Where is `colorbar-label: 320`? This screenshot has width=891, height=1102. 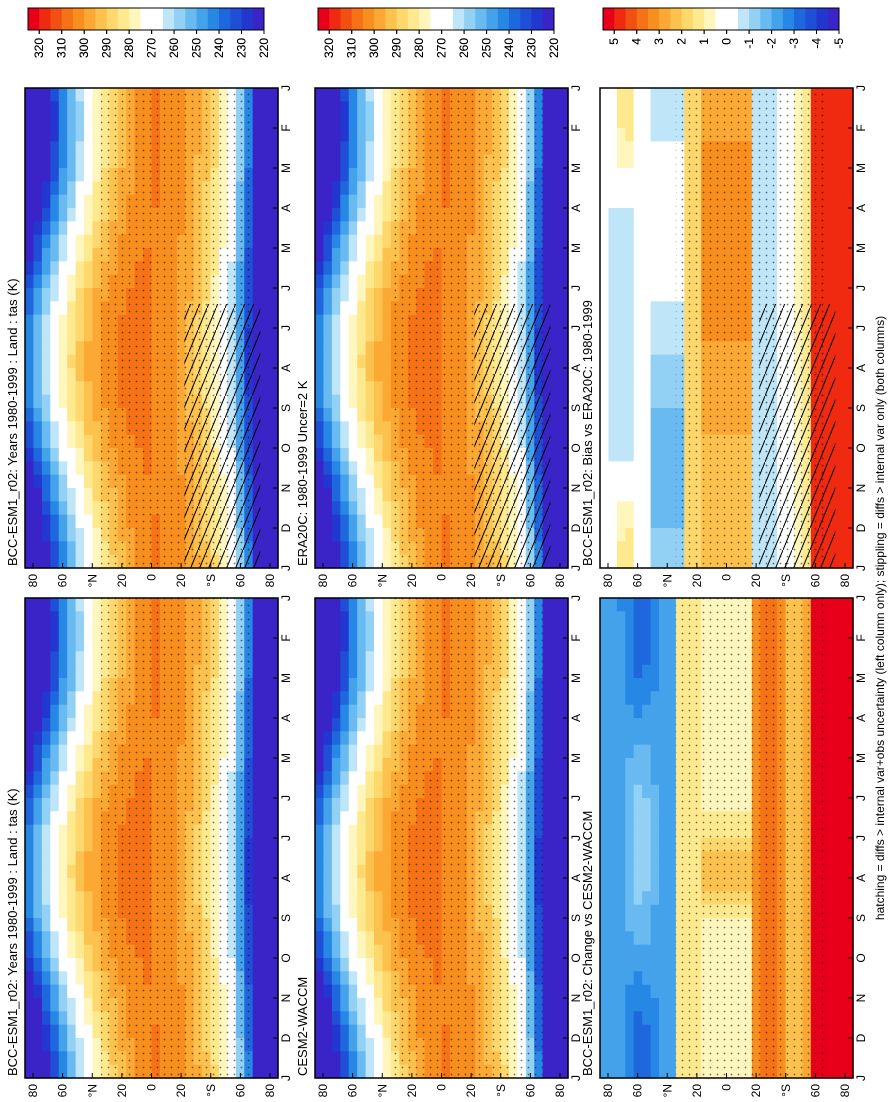 colorbar-label: 320 is located at coordinates (329, 48).